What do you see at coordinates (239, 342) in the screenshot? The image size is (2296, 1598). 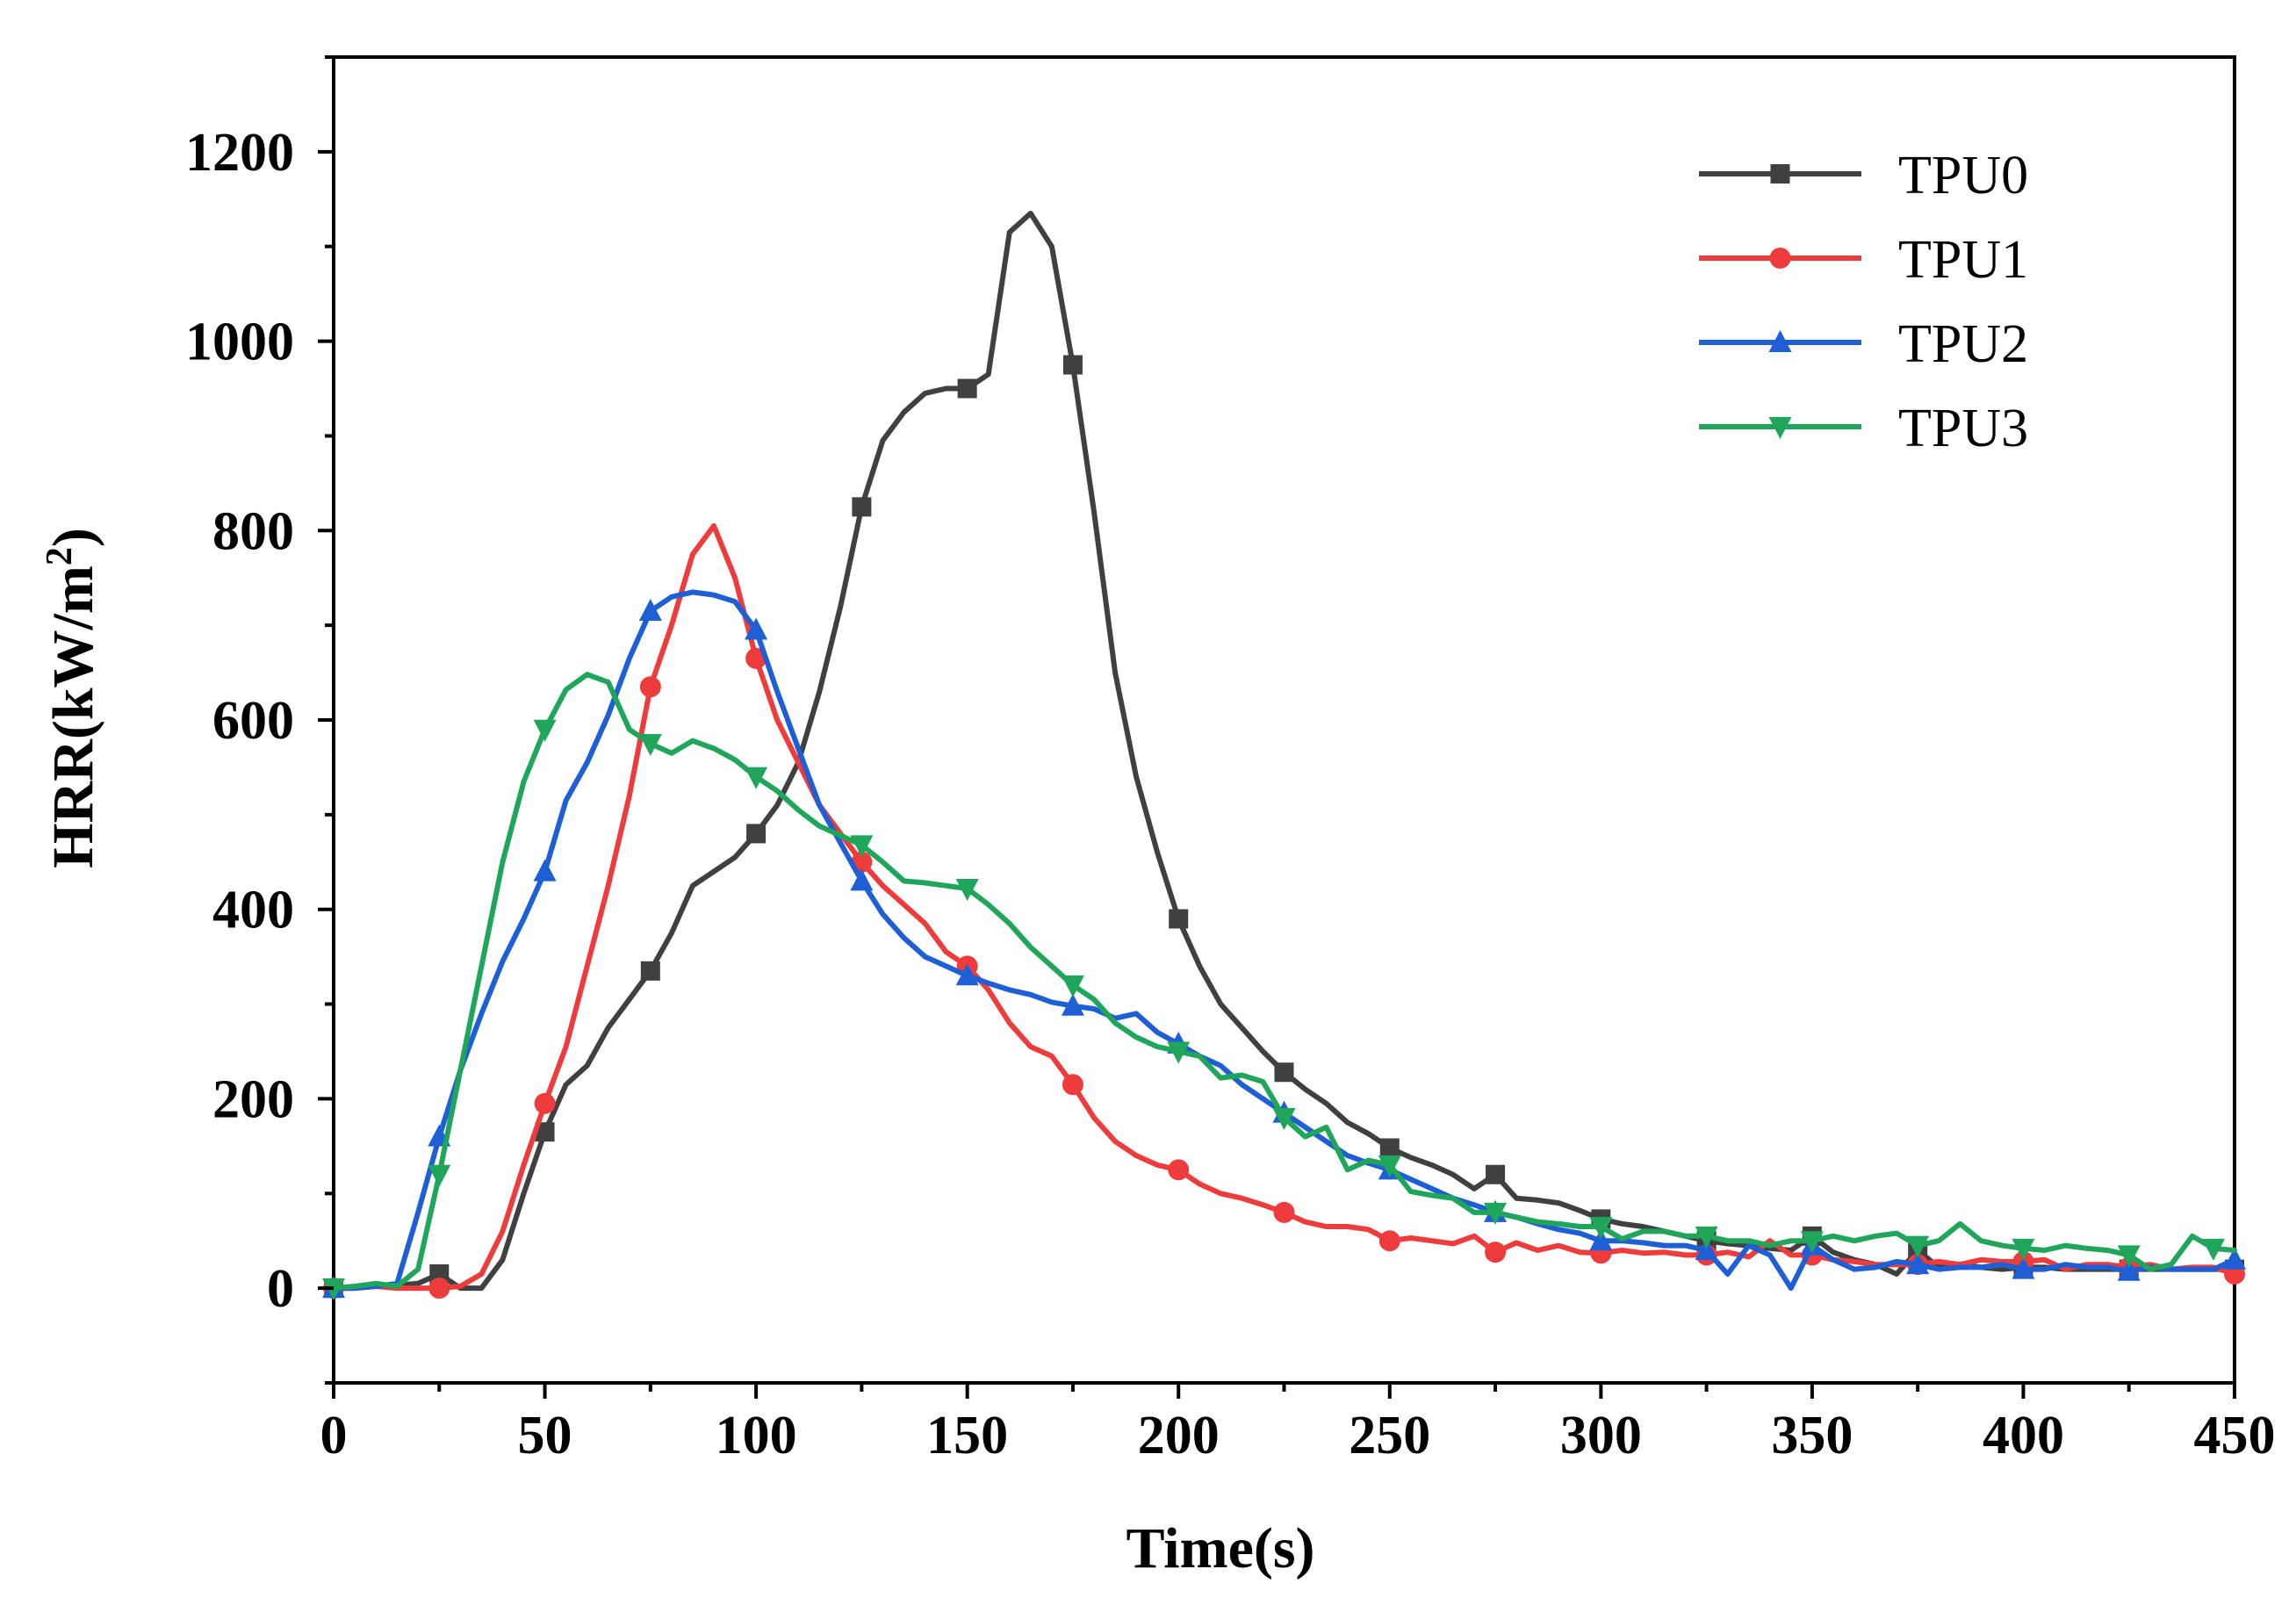 I see `y-tick-label: 1000` at bounding box center [239, 342].